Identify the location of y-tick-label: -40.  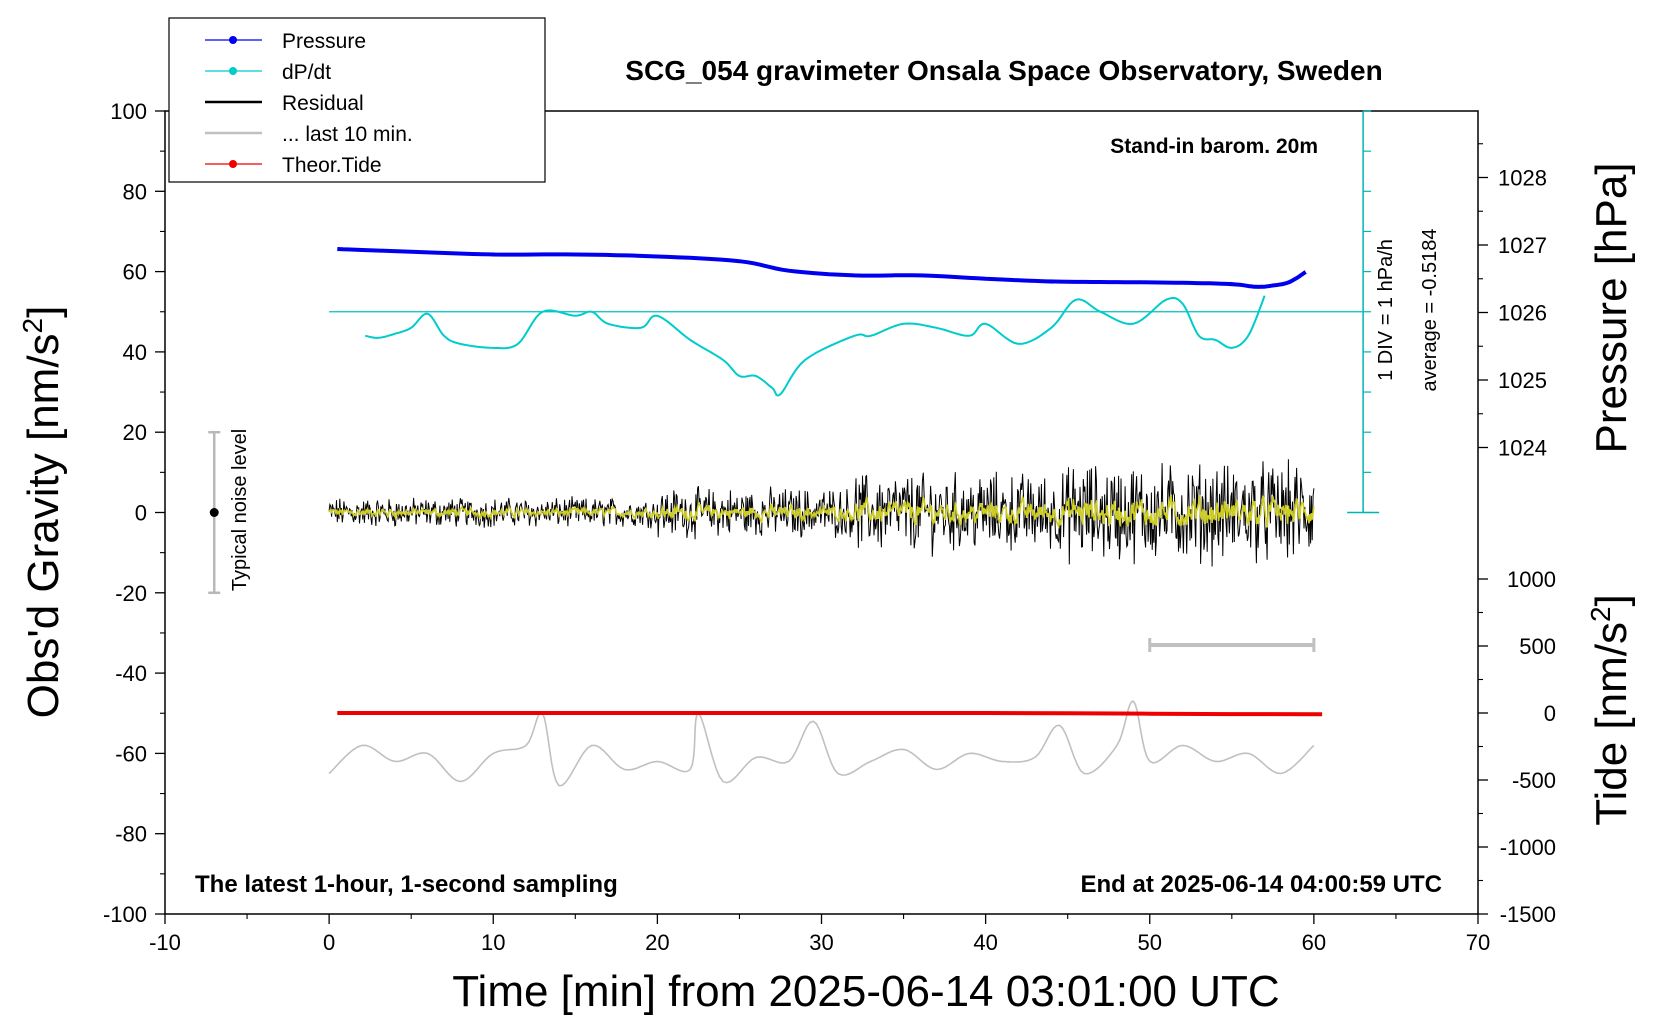
(131, 673).